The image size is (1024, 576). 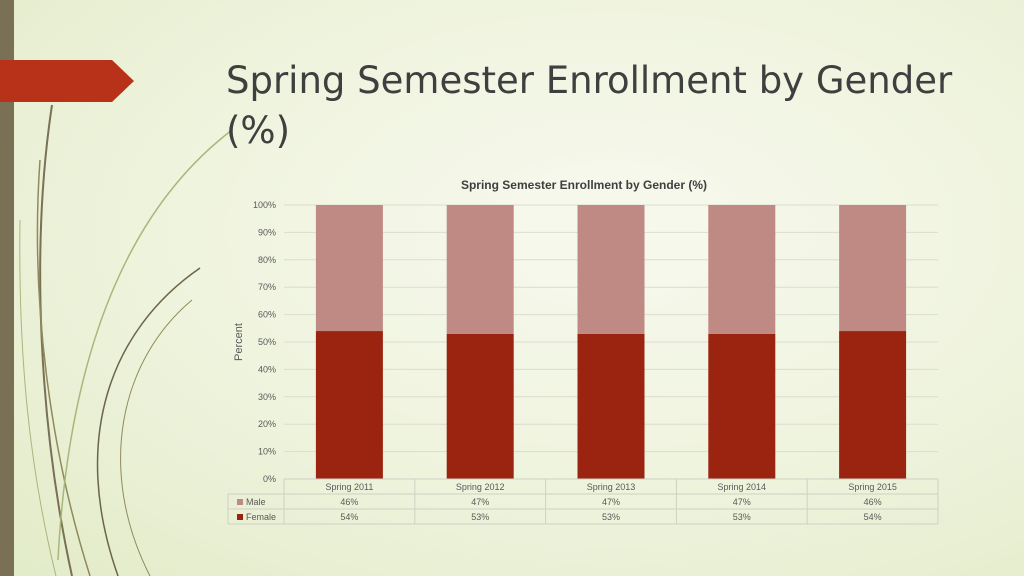 What do you see at coordinates (480, 487) in the screenshot?
I see `x-category-label: Spring 2012` at bounding box center [480, 487].